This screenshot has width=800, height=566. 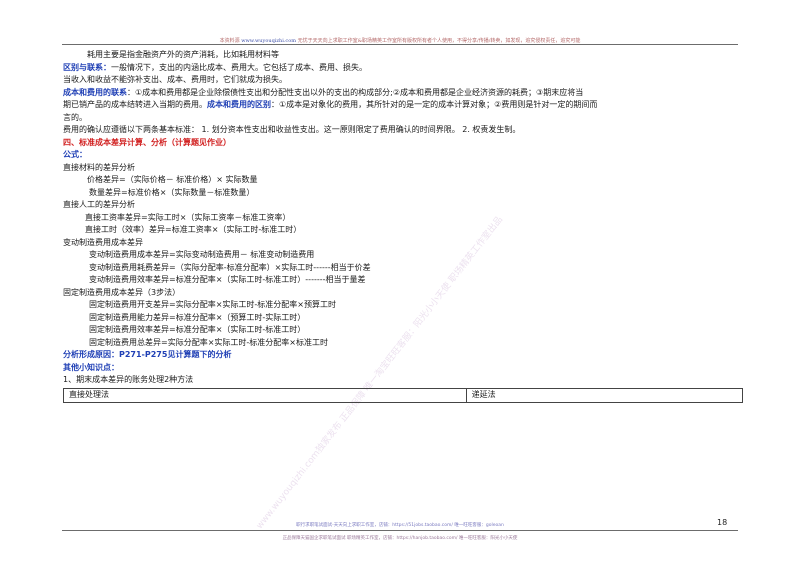 I want to click on formula-line: 直接工资率差异=实际工时×（实际工资率－标准工资率）, so click(x=188, y=217).